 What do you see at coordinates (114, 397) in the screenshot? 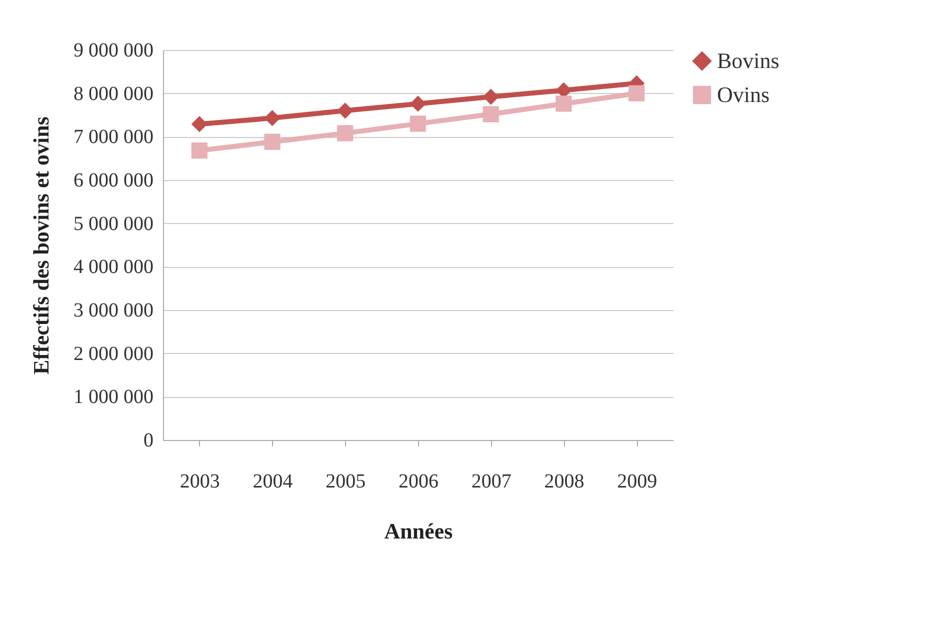
I see `y-tick-label: 1 000 000` at bounding box center [114, 397].